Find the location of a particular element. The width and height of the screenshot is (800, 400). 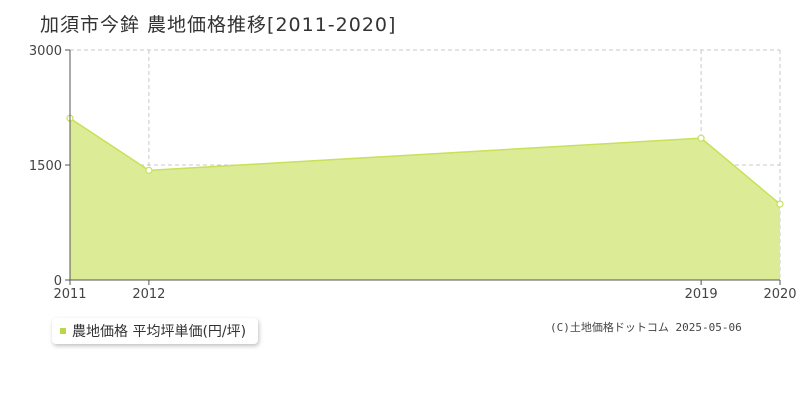

y-tick-label: 0 is located at coordinates (58, 281).